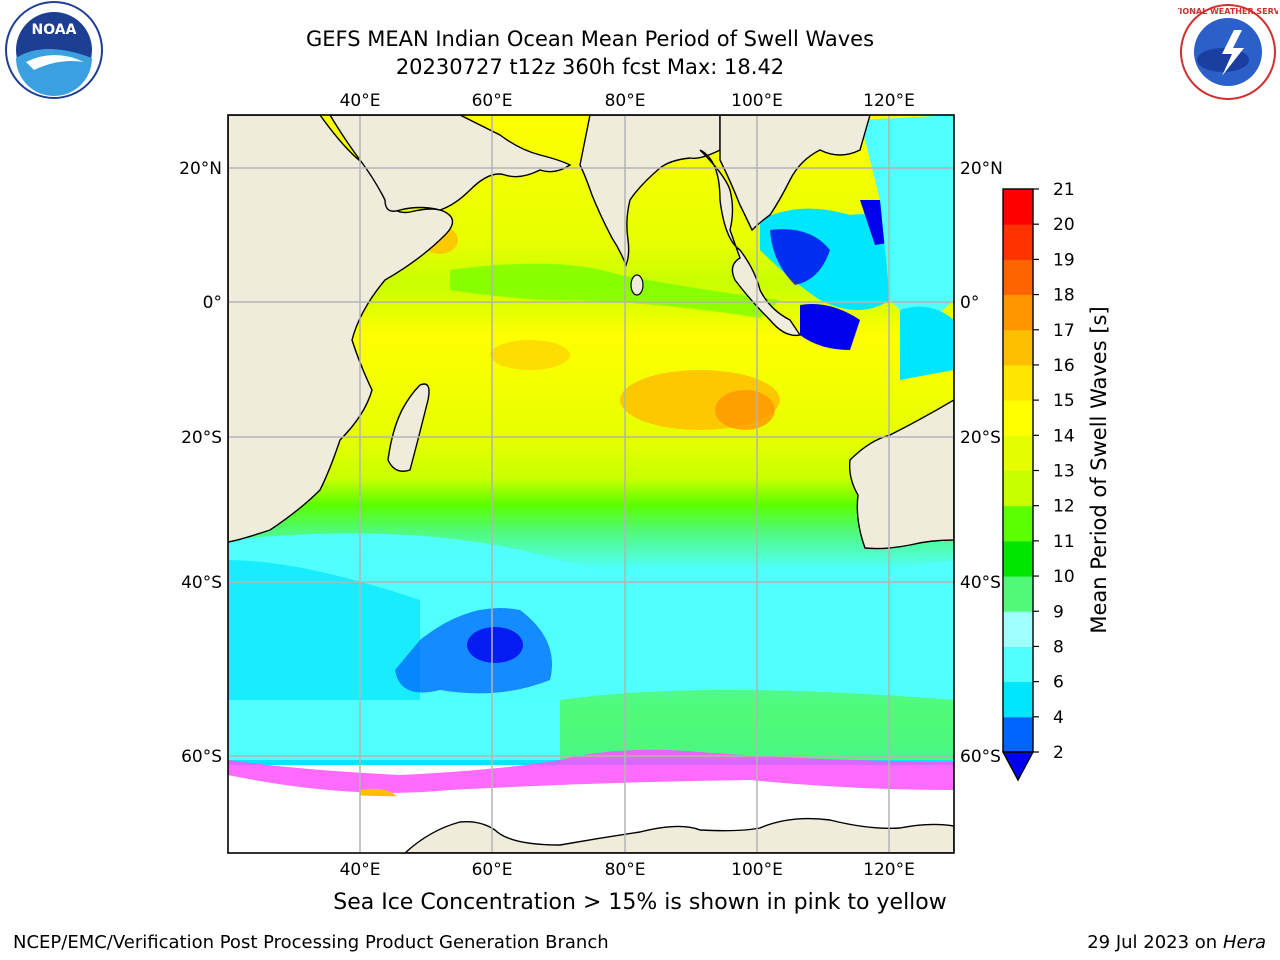  Describe the element at coordinates (492, 870) in the screenshot. I see `lon-tick-bottom: 60°E` at that location.